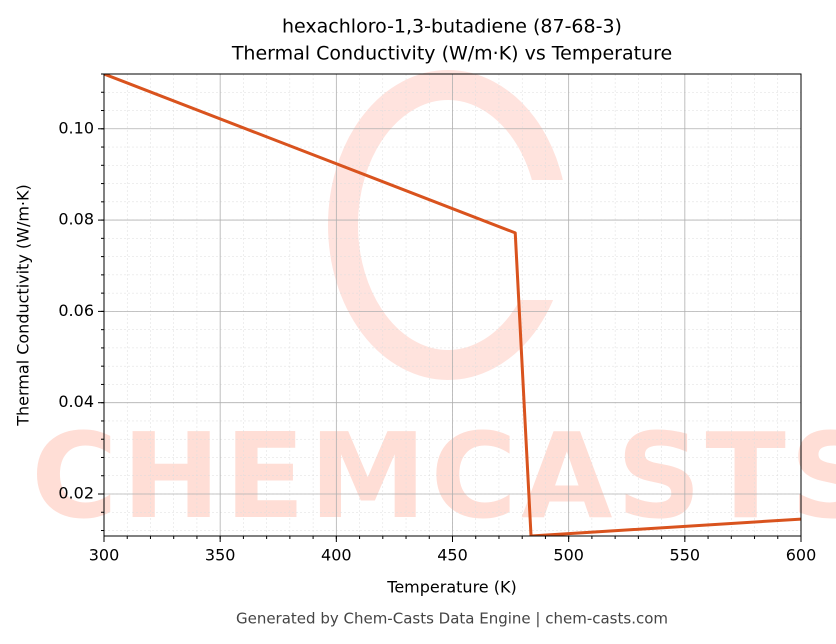 The image size is (836, 644). I want to click on watermark-logo, so click(454, 225).